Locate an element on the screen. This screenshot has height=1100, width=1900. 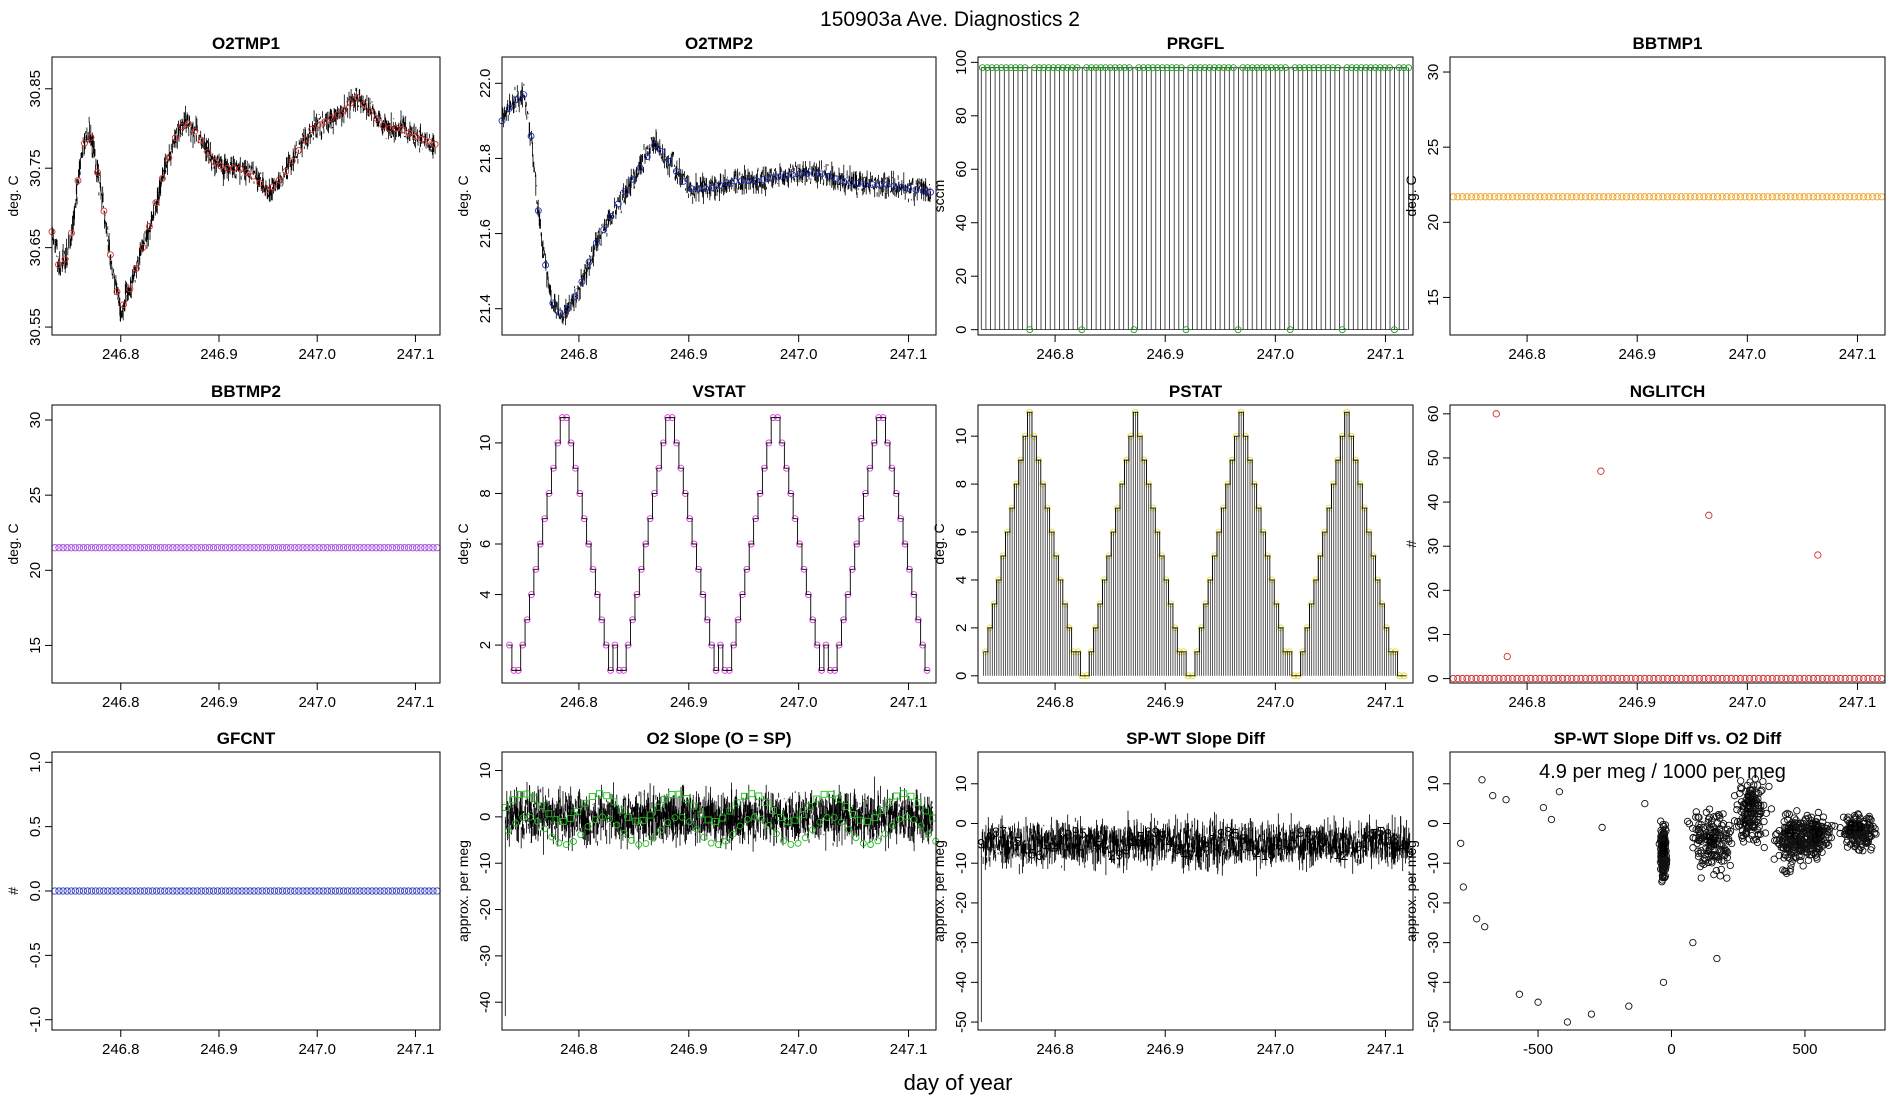
cluster-label: 4 is located at coordinates (1753, 802).